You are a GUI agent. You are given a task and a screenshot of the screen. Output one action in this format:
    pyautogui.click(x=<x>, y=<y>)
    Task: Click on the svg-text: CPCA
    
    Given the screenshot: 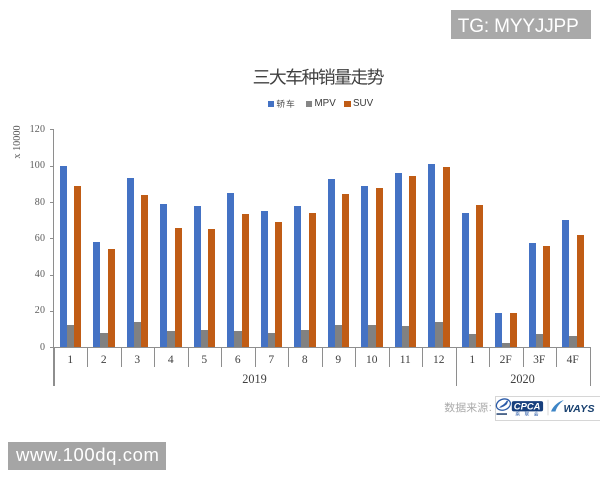 What is the action you would take?
    pyautogui.click(x=526, y=405)
    